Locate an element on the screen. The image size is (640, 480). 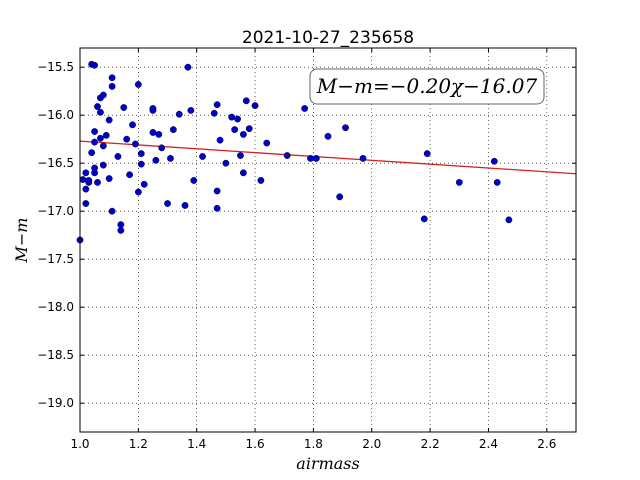
y-tick-label: −17.0 is located at coordinates (55, 211).